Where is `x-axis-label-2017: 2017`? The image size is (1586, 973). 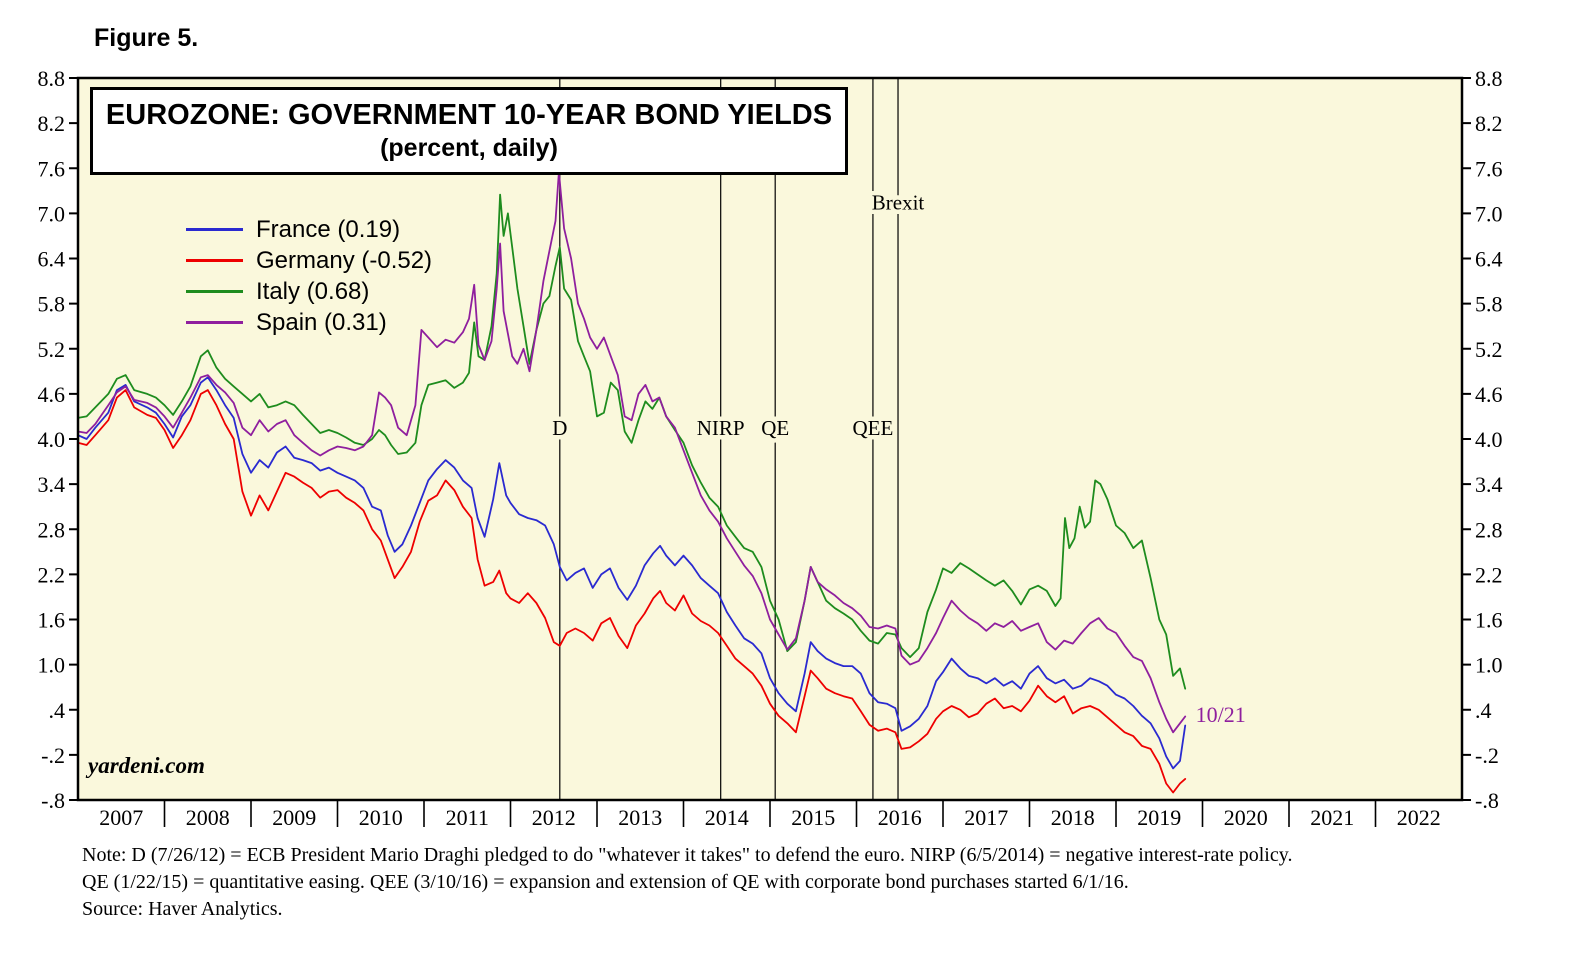
x-axis-label-2017: 2017 is located at coordinates (986, 817).